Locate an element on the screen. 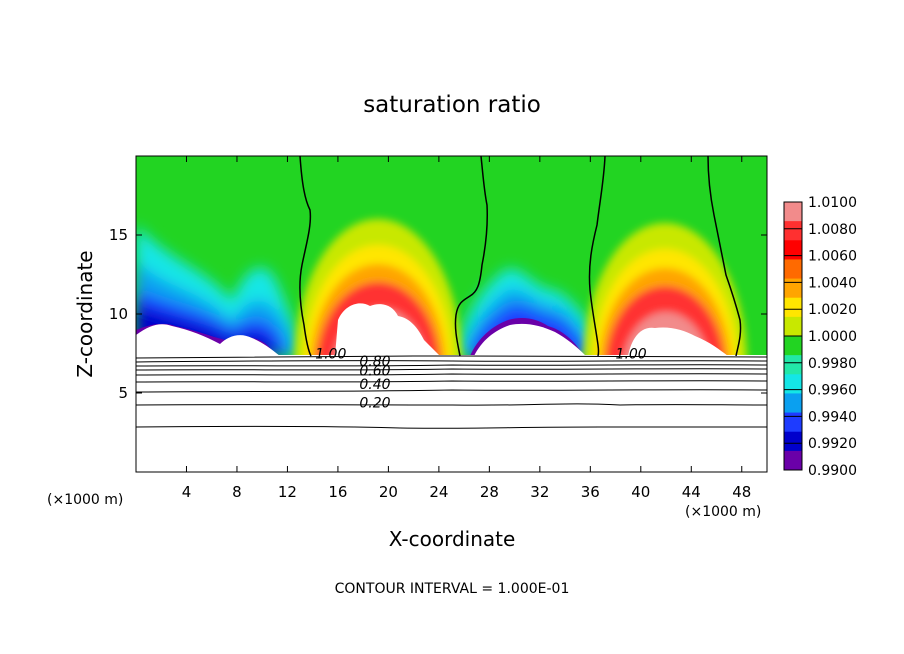 This screenshot has height=654, width=904. white-cloud-left is located at coordinates (387, 329).